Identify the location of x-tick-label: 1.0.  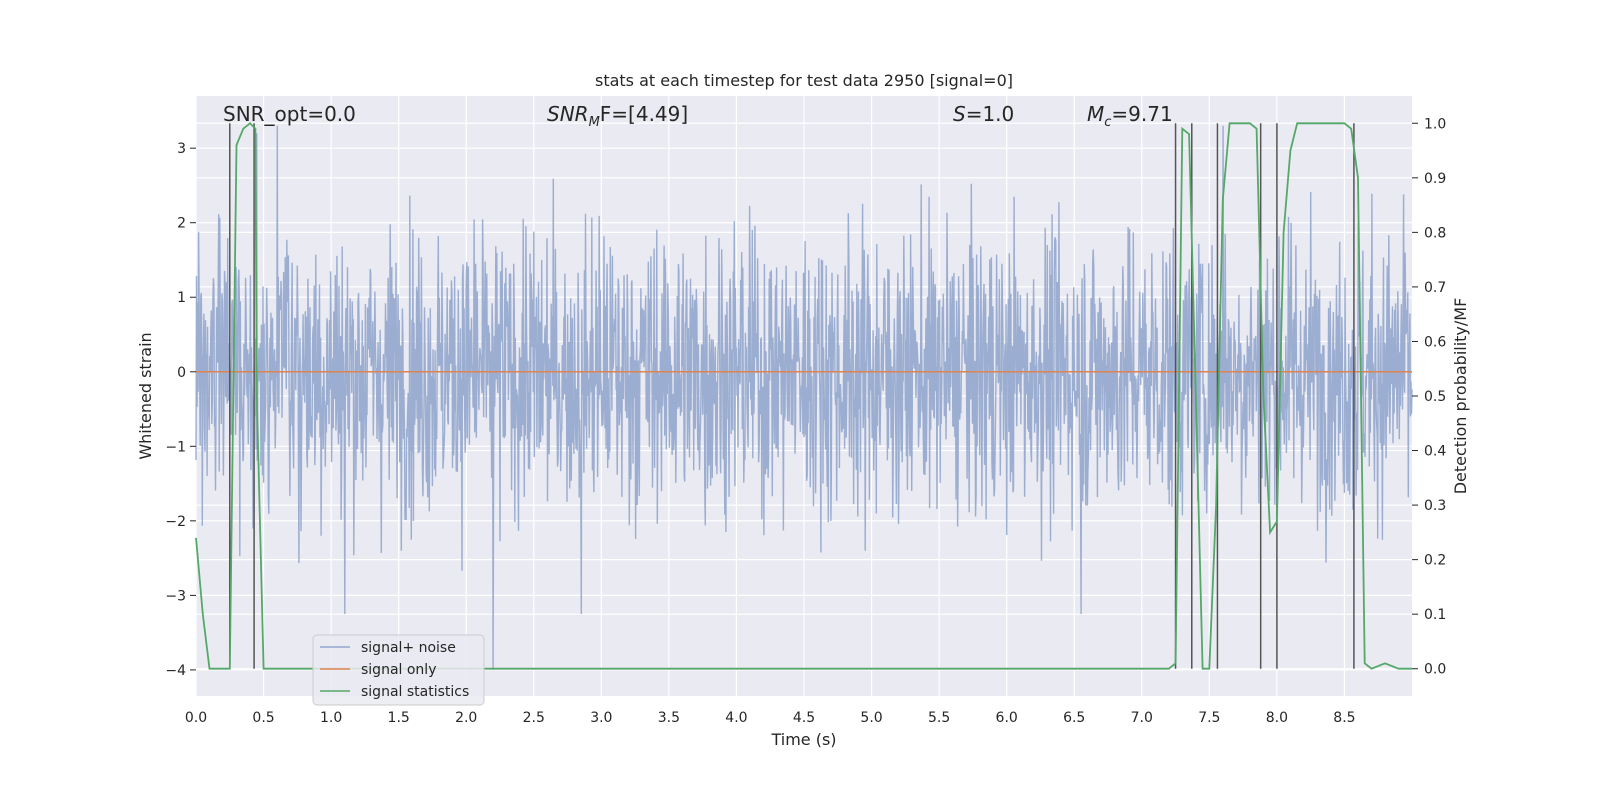
(331, 718).